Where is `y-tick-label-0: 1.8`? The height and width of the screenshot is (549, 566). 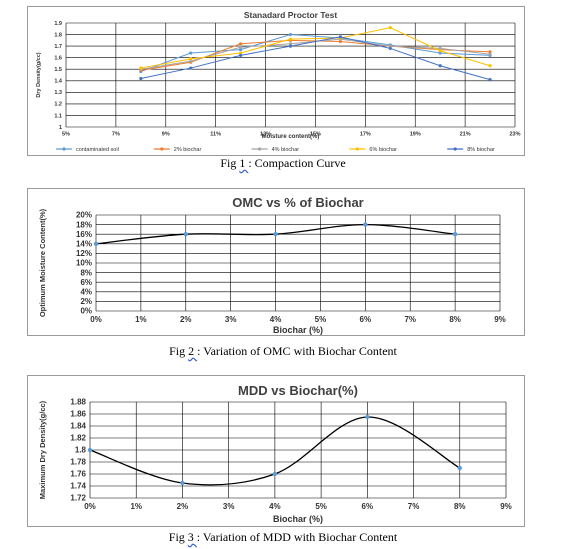 y-tick-label-0: 1.8 is located at coordinates (58, 35).